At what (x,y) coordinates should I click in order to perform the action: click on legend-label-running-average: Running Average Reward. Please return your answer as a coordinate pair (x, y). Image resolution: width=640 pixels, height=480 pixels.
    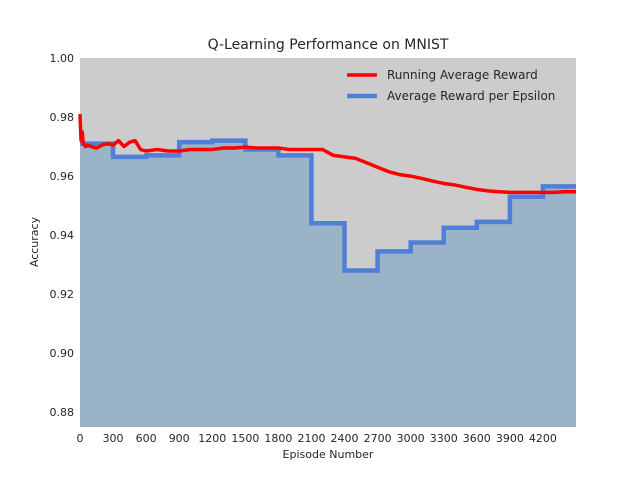
    Looking at the image, I should click on (462, 75).